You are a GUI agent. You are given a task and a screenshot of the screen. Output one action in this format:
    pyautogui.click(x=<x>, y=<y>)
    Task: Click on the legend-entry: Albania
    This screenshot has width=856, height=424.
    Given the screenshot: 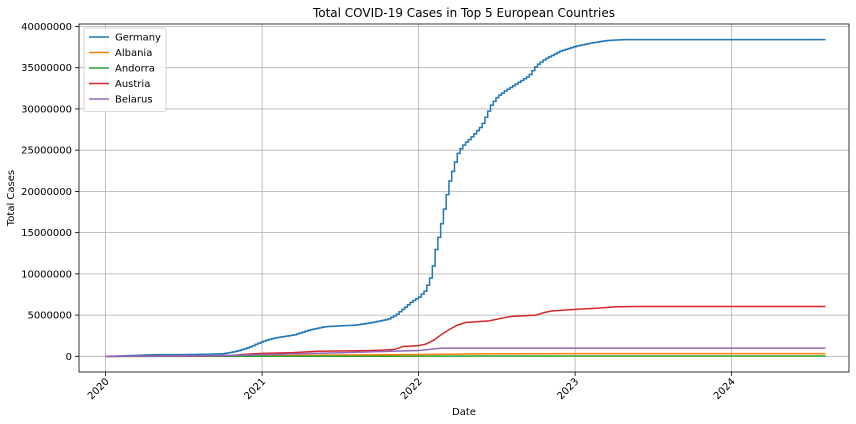 What is the action you would take?
    pyautogui.click(x=133, y=53)
    